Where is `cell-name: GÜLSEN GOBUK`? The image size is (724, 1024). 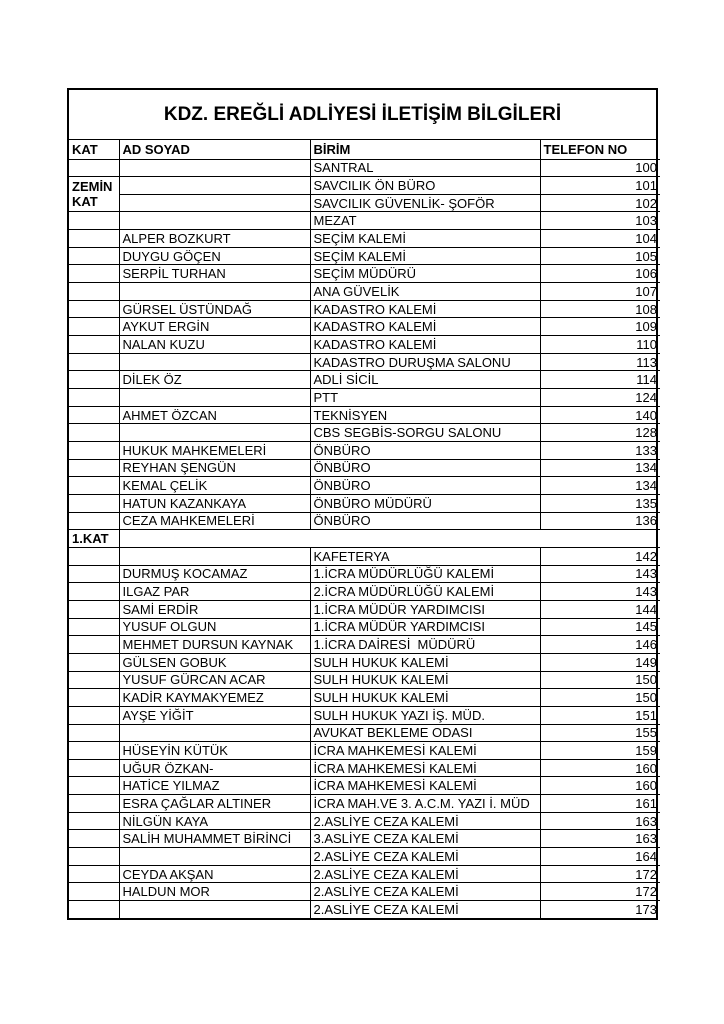 cell-name: GÜLSEN GOBUK is located at coordinates (214, 662).